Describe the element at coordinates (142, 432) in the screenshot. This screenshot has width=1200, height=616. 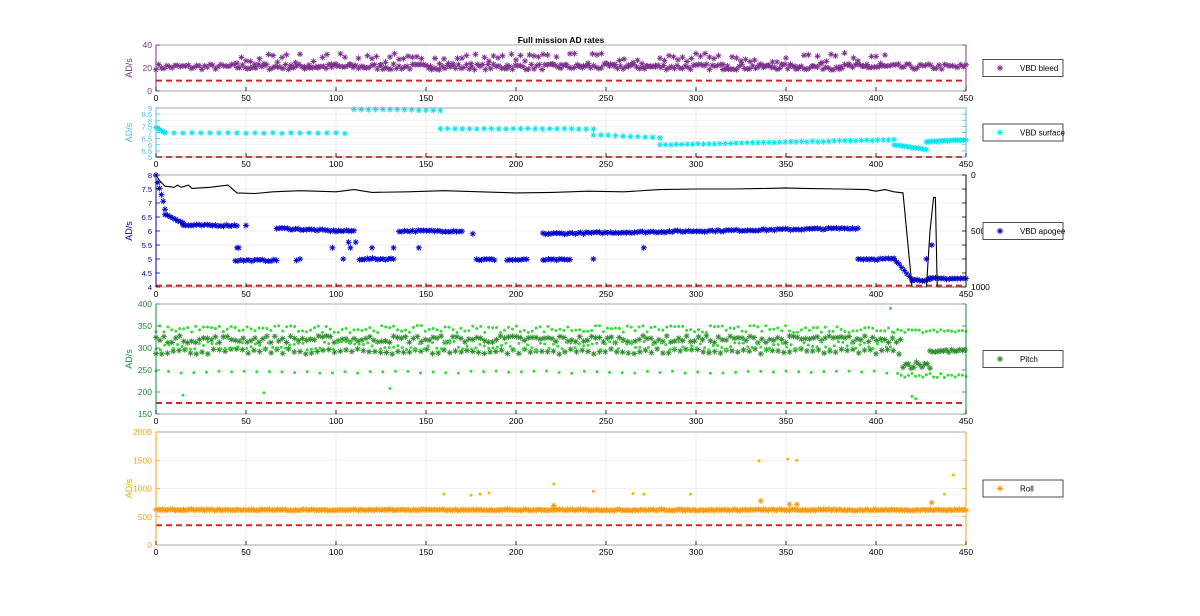
I see `y-tick-label: 2000` at that location.